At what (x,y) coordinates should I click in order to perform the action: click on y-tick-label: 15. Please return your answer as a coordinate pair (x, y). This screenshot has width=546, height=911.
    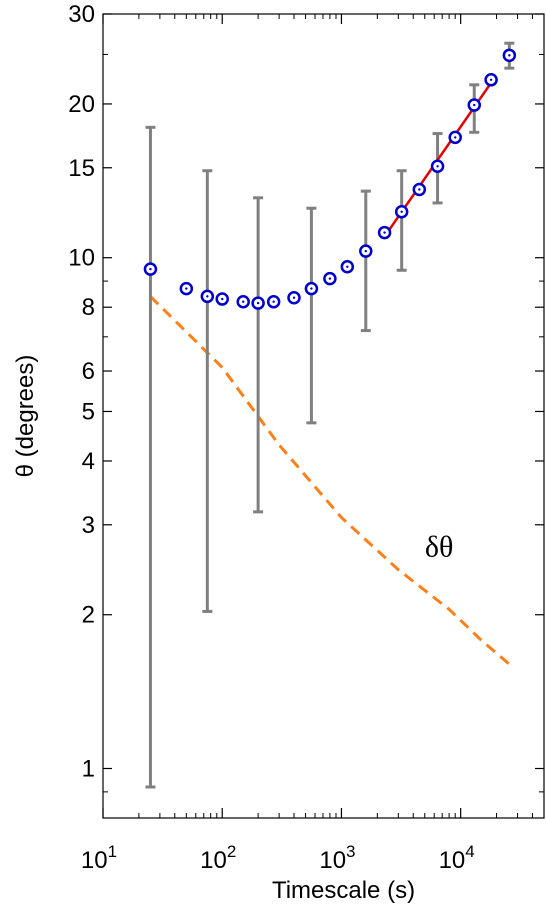
    Looking at the image, I should click on (81, 168).